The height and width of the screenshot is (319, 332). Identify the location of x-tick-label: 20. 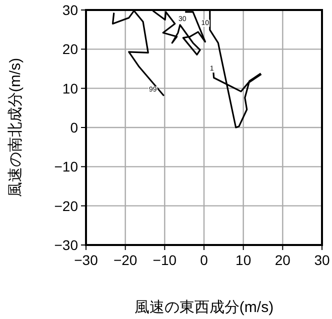
(282, 260).